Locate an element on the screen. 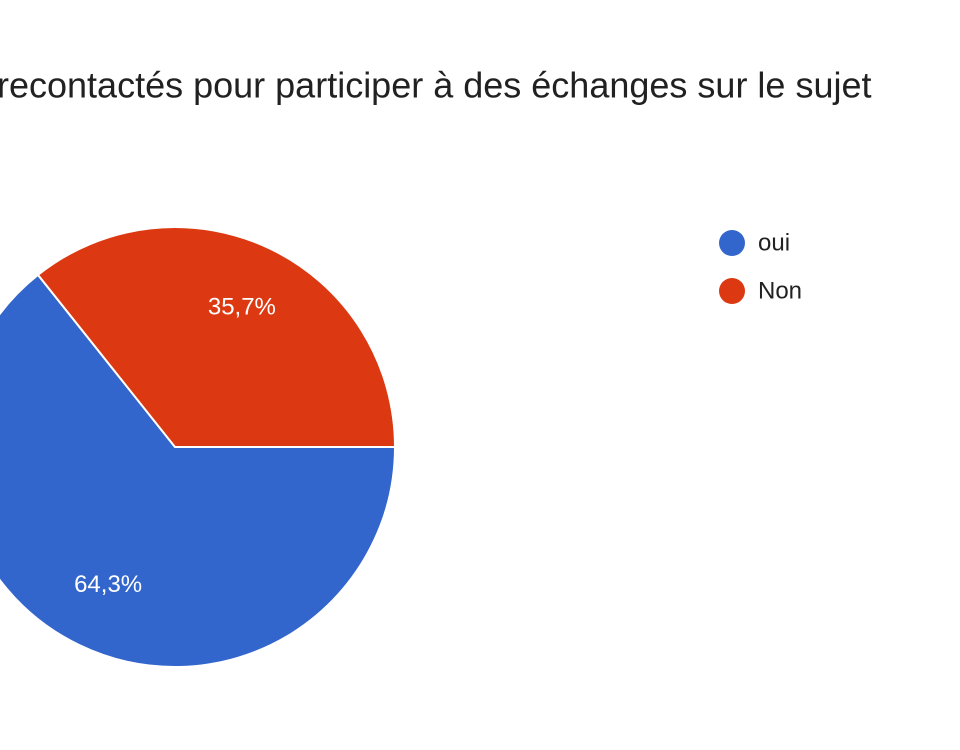 The height and width of the screenshot is (750, 960). legend-label: oui is located at coordinates (774, 242).